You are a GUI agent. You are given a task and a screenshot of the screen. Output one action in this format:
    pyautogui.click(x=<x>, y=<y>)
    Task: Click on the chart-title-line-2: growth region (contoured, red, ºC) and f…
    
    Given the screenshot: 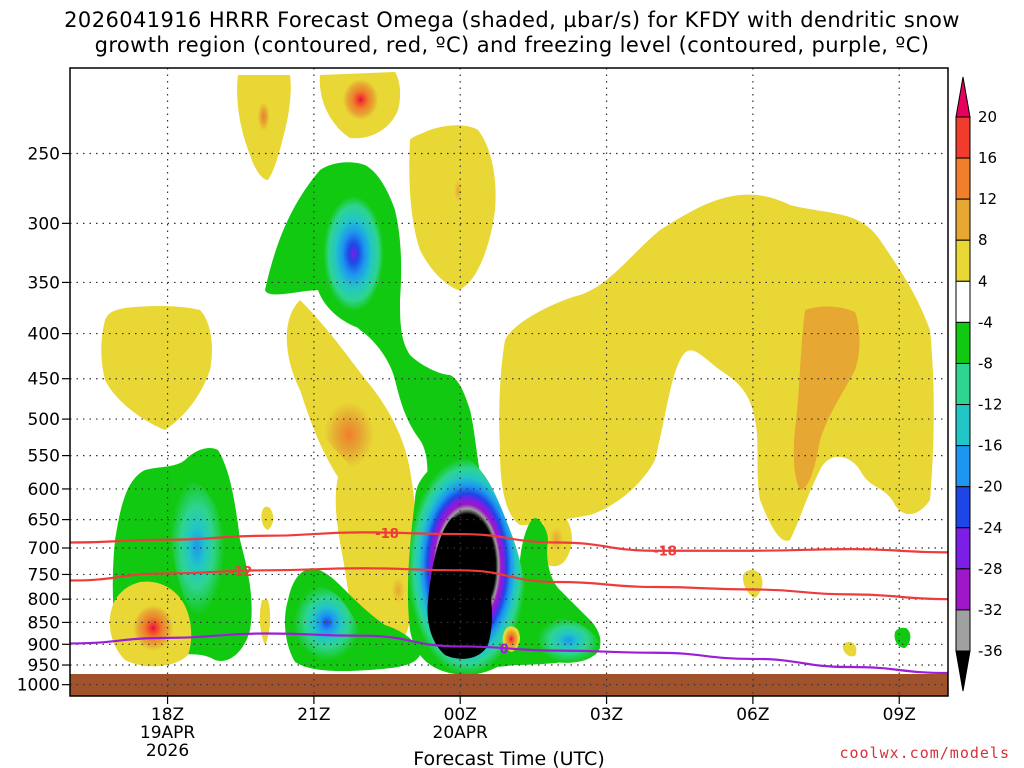 What is the action you would take?
    pyautogui.click(x=512, y=45)
    